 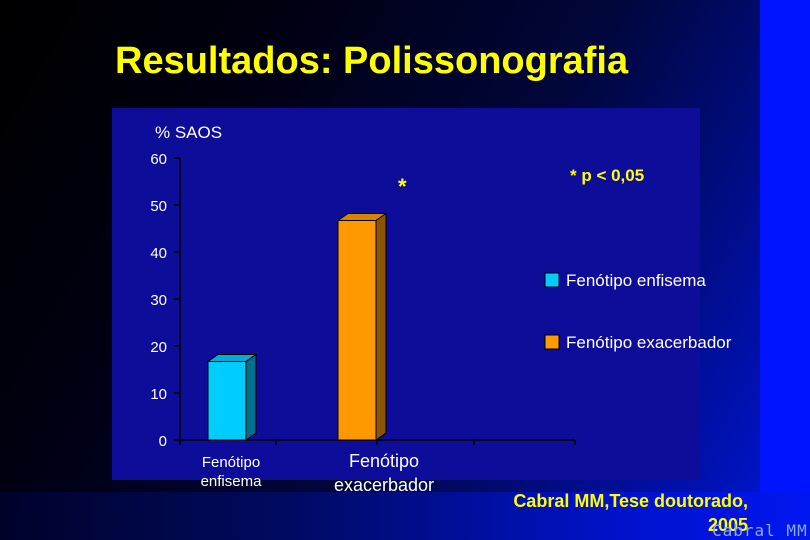 What do you see at coordinates (188, 132) in the screenshot?
I see `y-axis-title: % SAOS` at bounding box center [188, 132].